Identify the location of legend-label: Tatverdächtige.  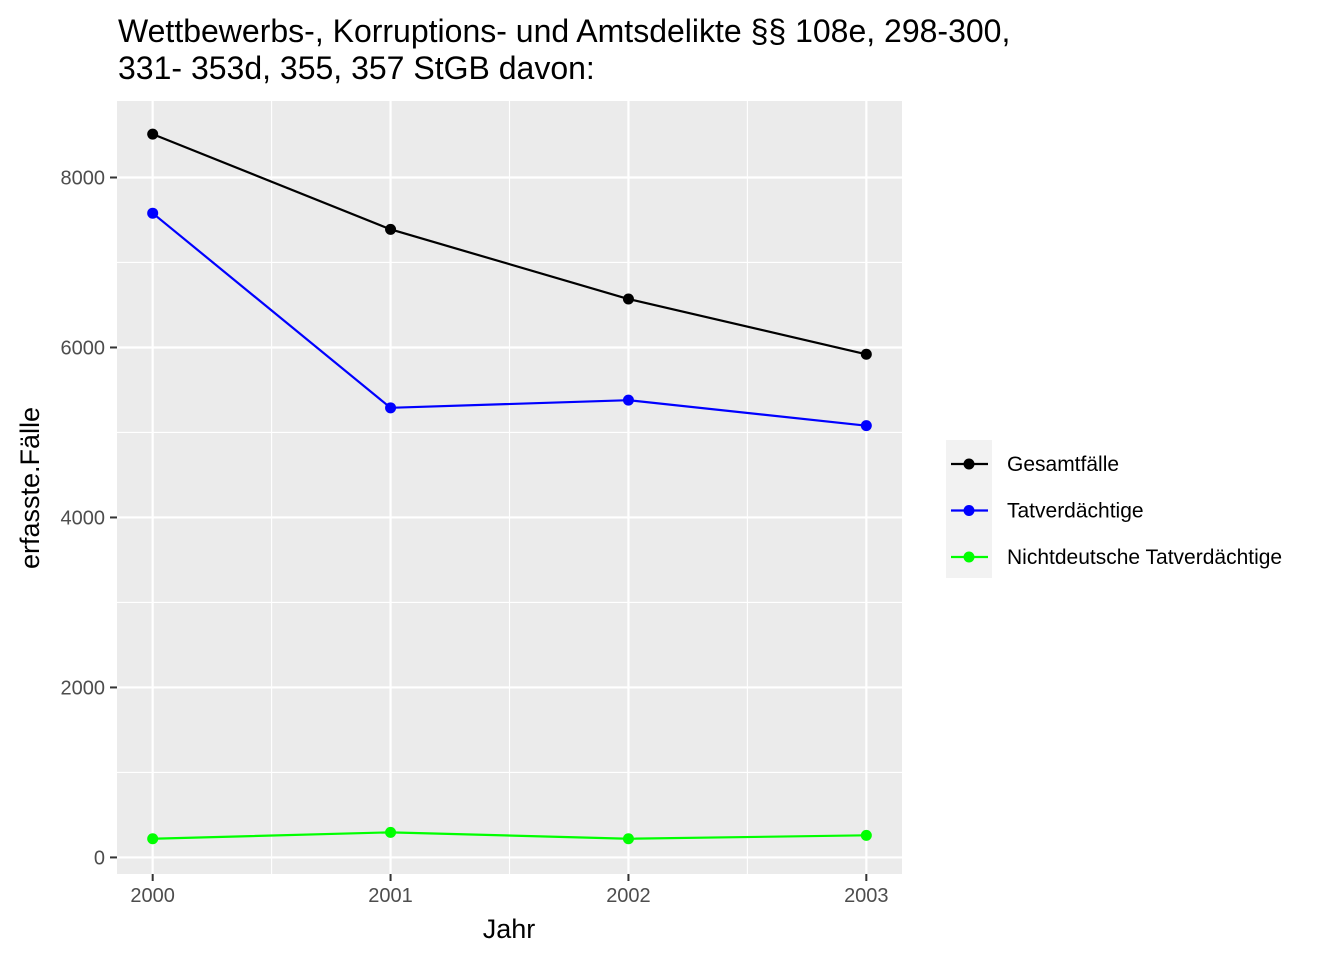
(1075, 511).